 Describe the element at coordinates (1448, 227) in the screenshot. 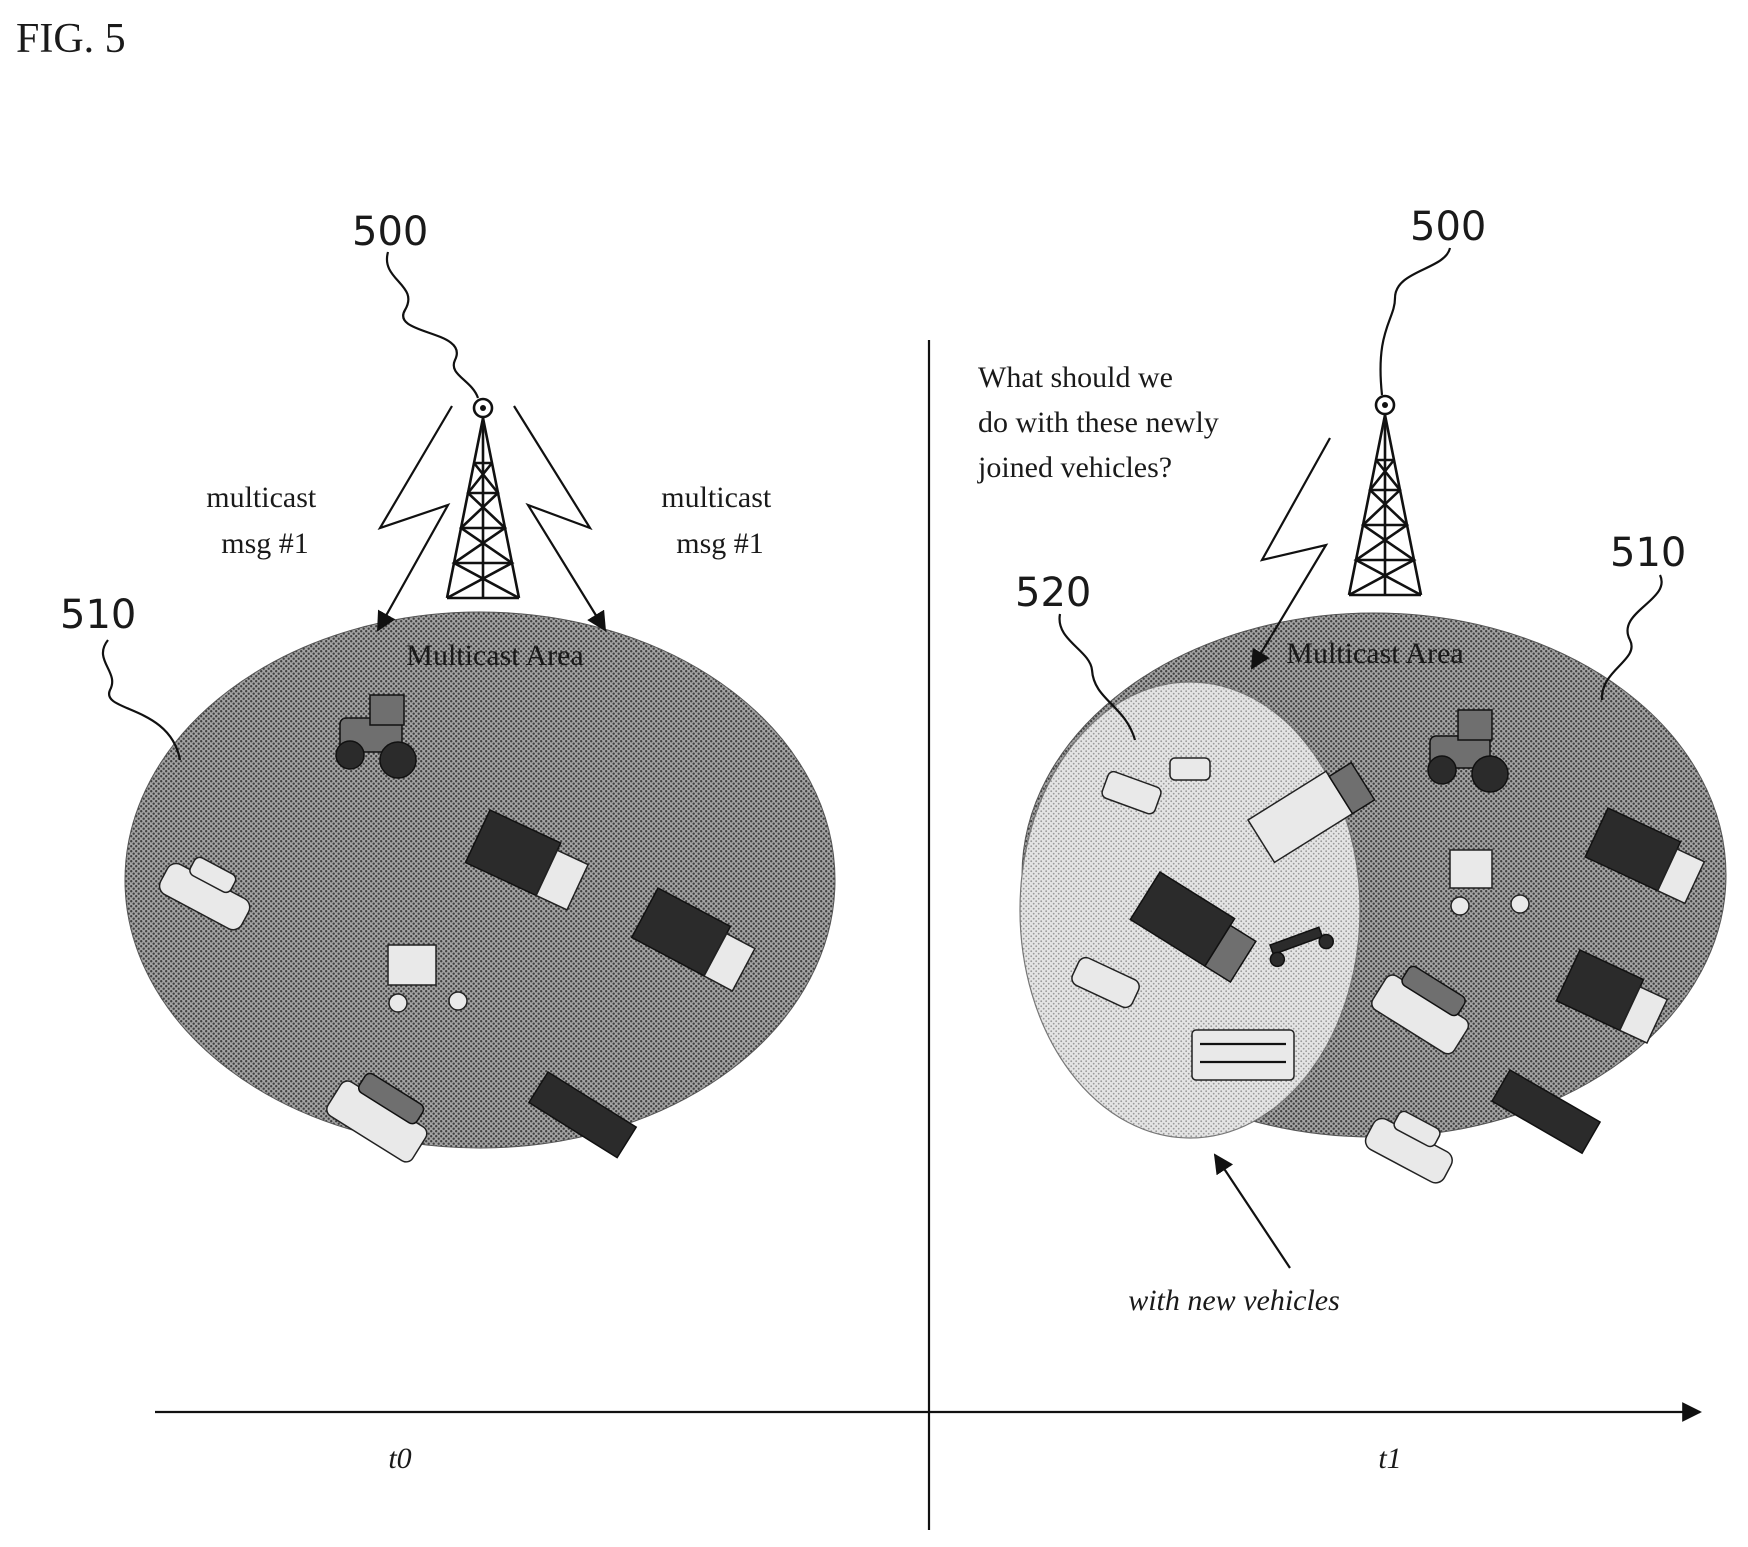

I see `ref-500-right: 500` at that location.